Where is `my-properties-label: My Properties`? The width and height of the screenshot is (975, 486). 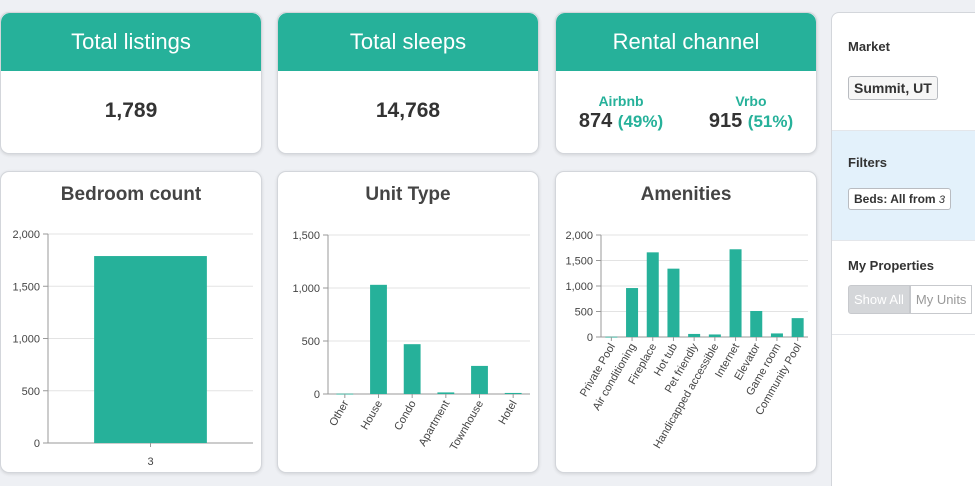 my-properties-label: My Properties is located at coordinates (891, 265).